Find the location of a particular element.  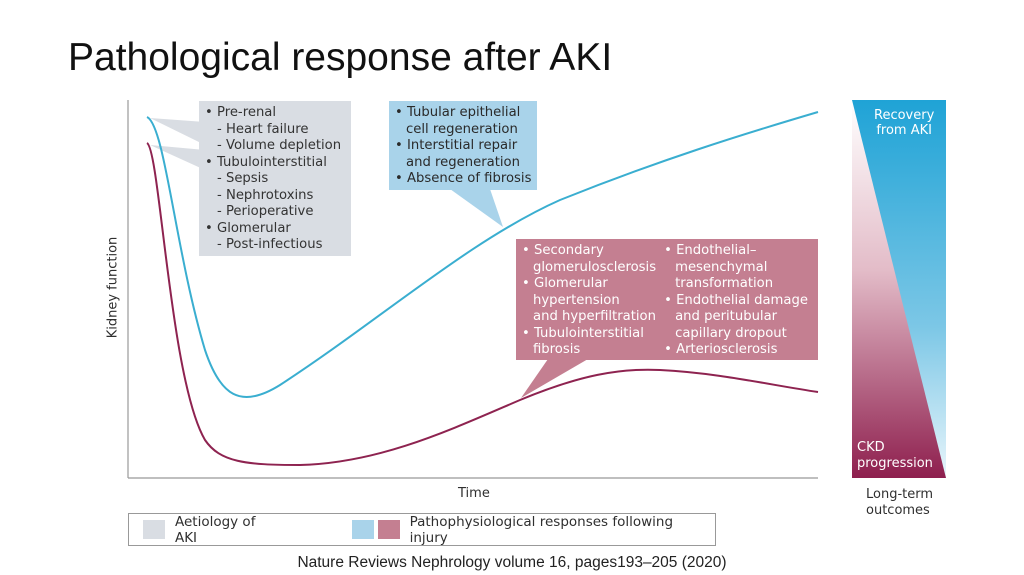

progression-item: • Endothelial– is located at coordinates (710, 250).